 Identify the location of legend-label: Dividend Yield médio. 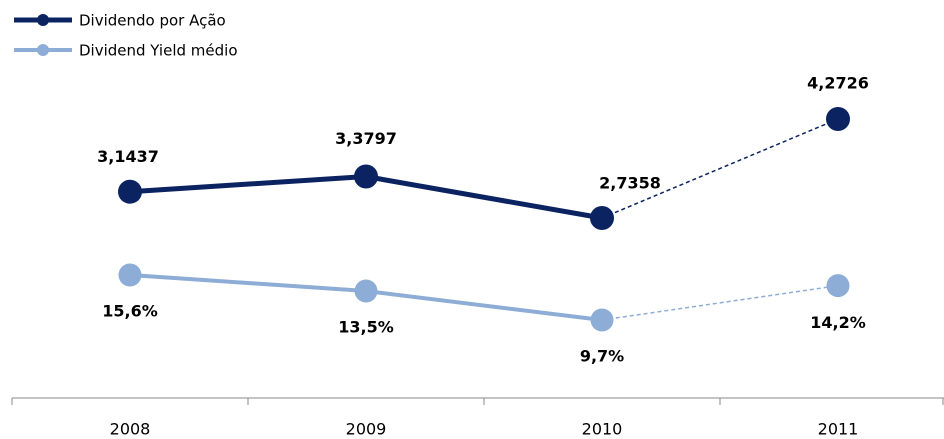
(158, 51).